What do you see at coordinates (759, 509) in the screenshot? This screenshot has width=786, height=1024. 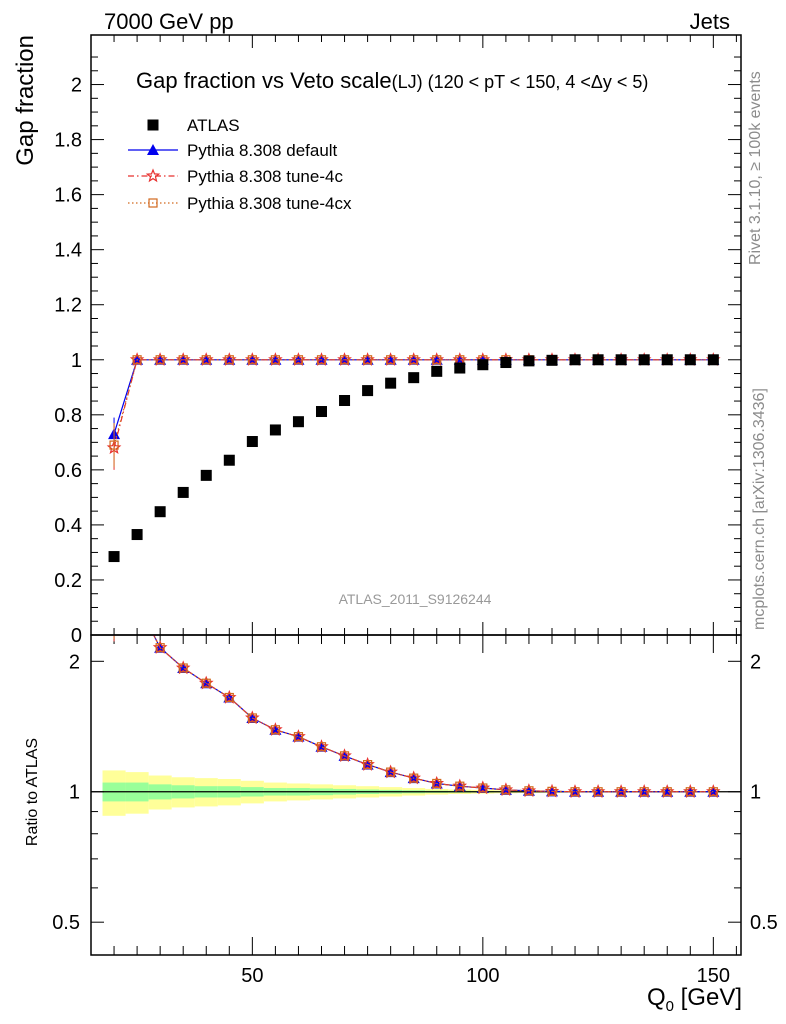 I see `mcplots-label: mcplots.cern.ch [arXiv:1306.3436]` at bounding box center [759, 509].